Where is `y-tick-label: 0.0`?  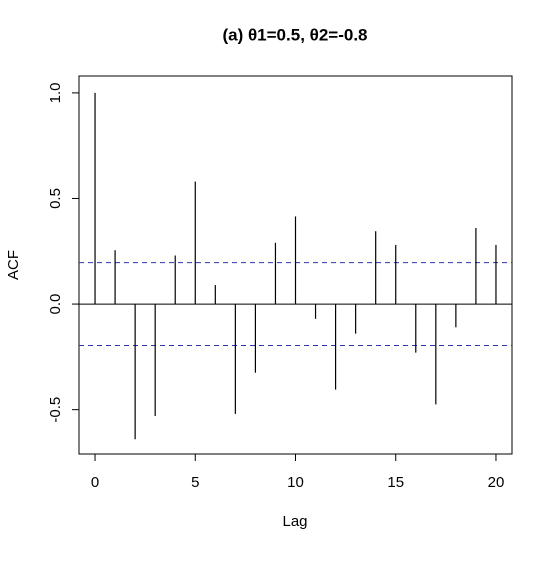 y-tick-label: 0.0 is located at coordinates (55, 304).